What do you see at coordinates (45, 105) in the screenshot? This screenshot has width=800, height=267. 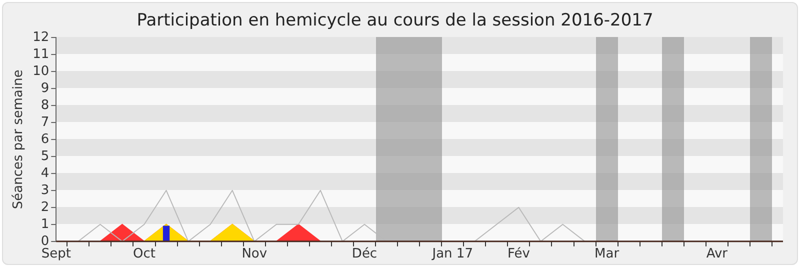 I see `y-tick-label: 8` at bounding box center [45, 105].